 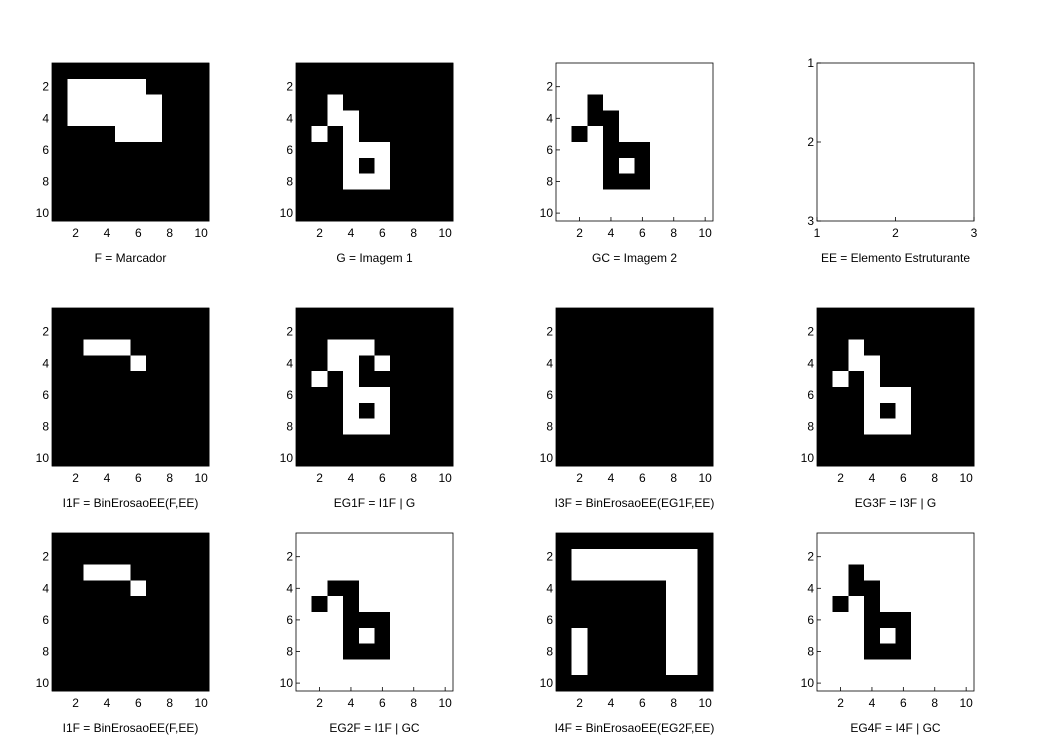 I want to click on axes-frame, so click(x=374, y=612).